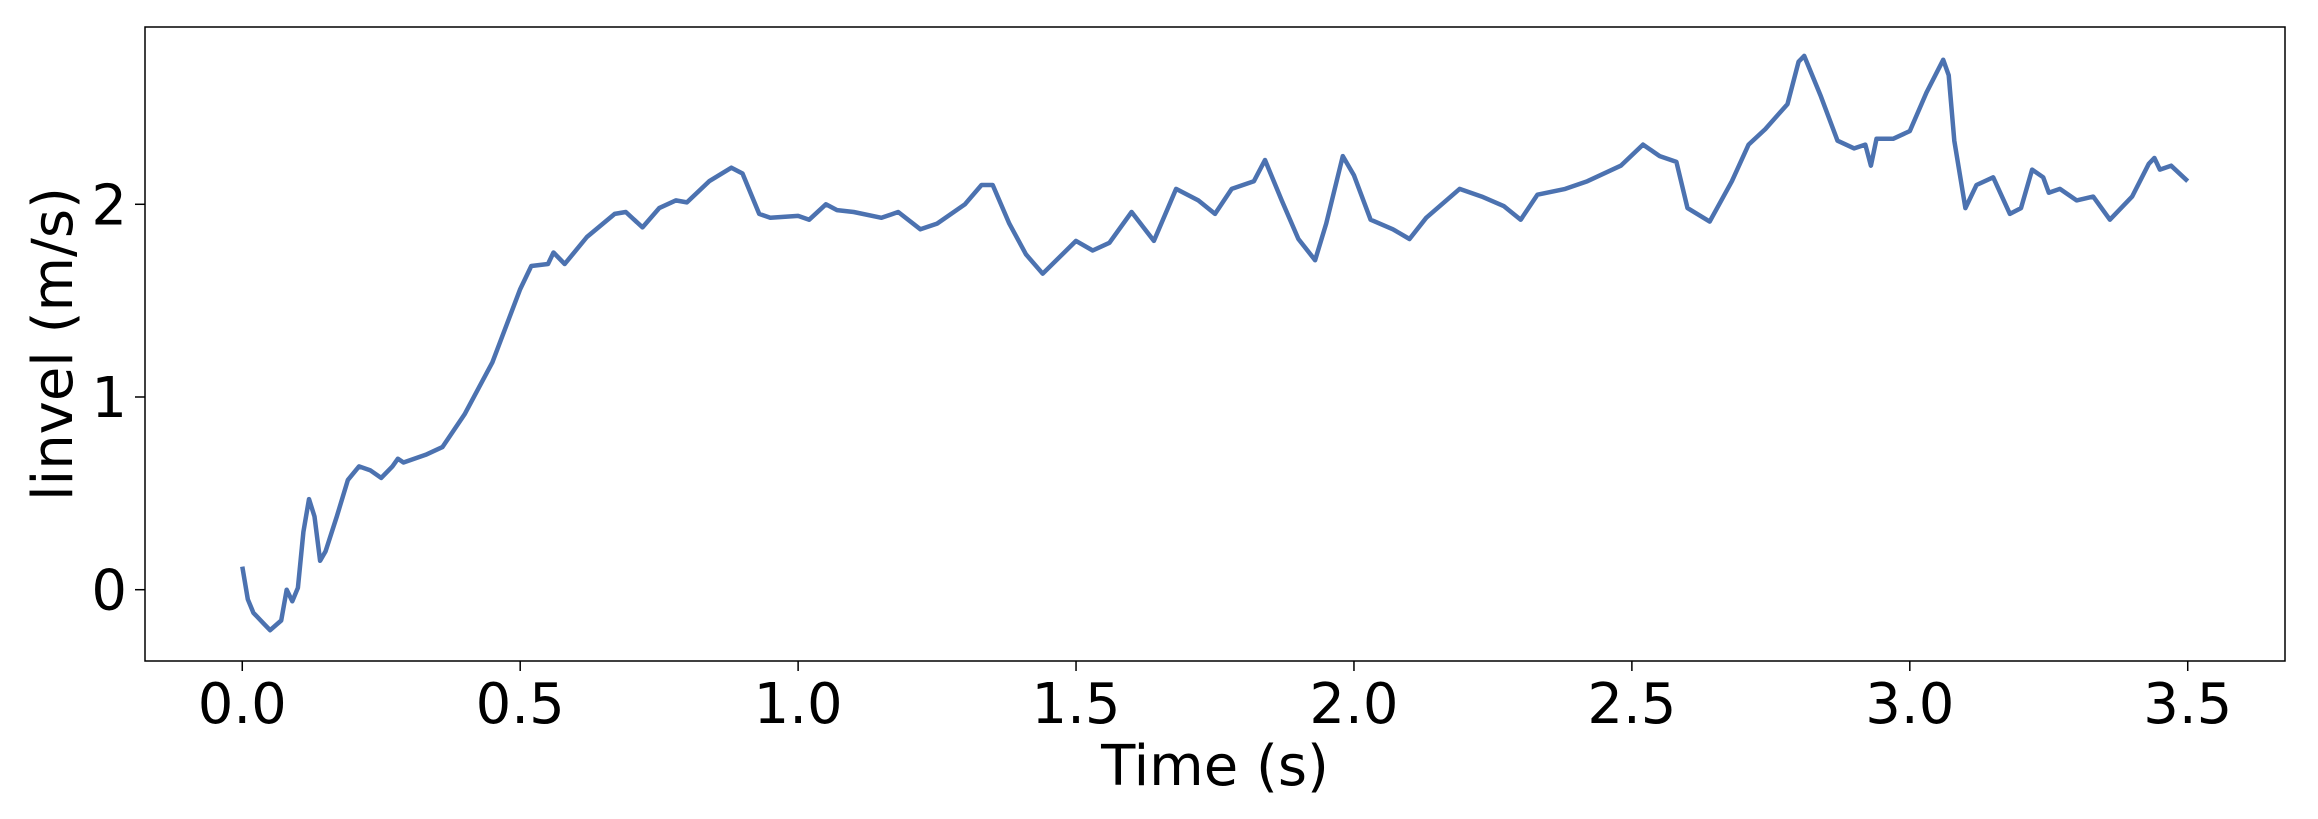 The image size is (2318, 819). Describe the element at coordinates (53, 344) in the screenshot. I see `y-axis-label: linvel (m/s)` at that location.